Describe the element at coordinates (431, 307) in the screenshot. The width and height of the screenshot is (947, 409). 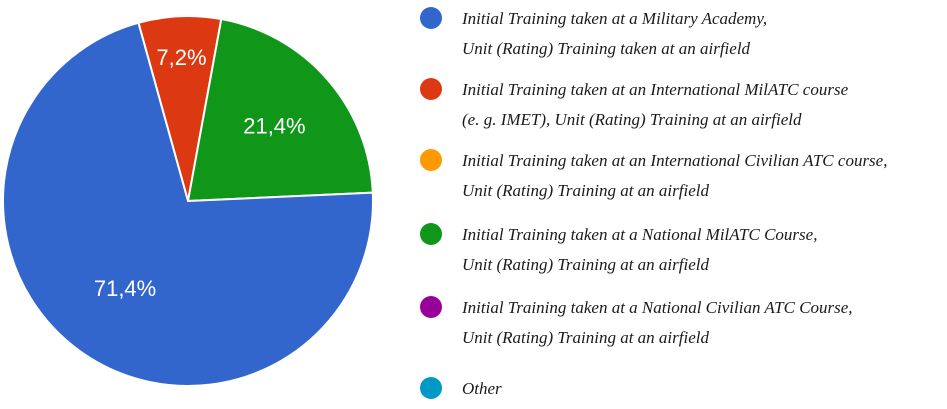
I see `legend-marker-national-civilian-atc` at that location.